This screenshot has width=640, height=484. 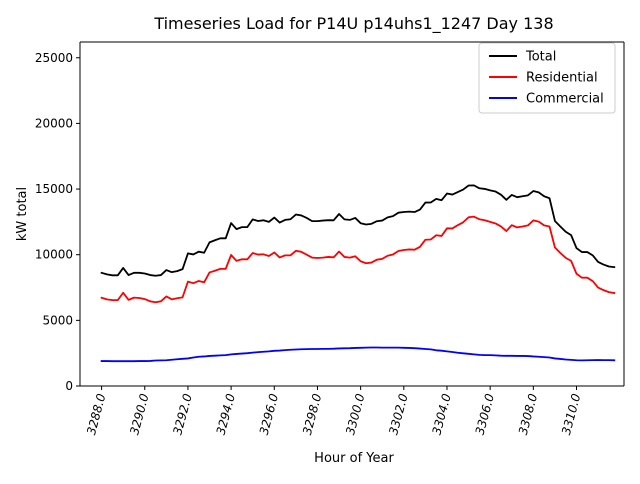 I want to click on y-tick-label: 25000, so click(x=54, y=58).